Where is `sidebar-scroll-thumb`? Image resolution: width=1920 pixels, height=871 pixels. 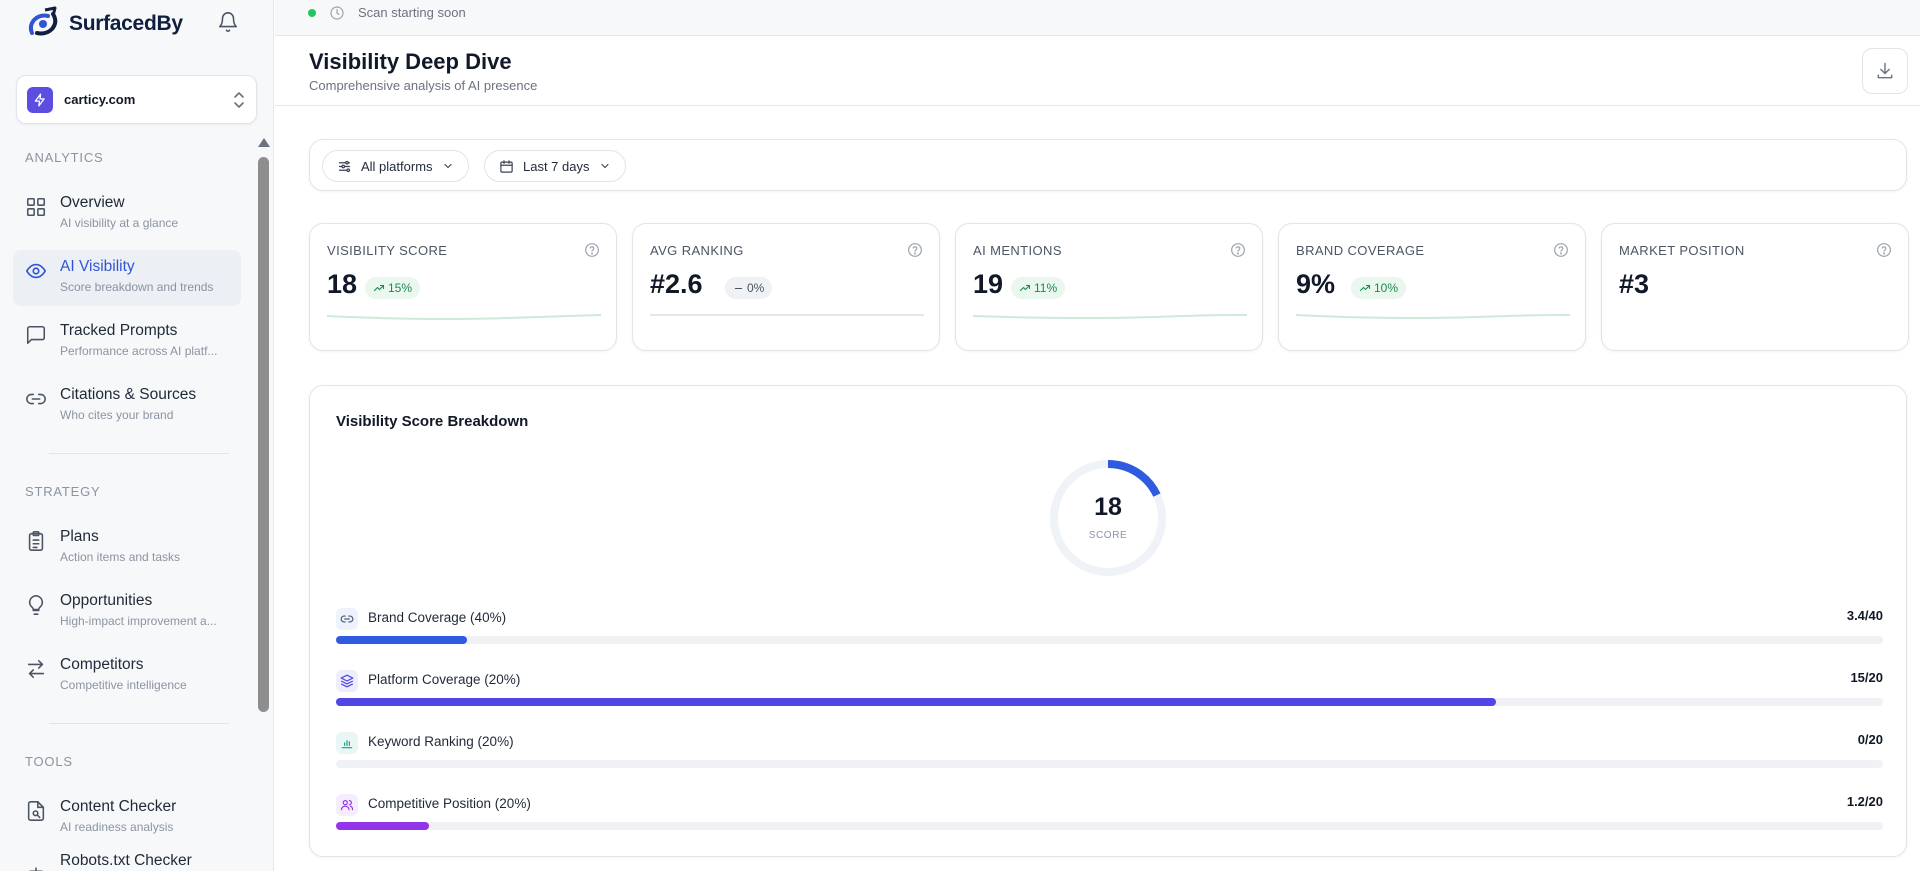
sidebar-scroll-thumb is located at coordinates (263, 434).